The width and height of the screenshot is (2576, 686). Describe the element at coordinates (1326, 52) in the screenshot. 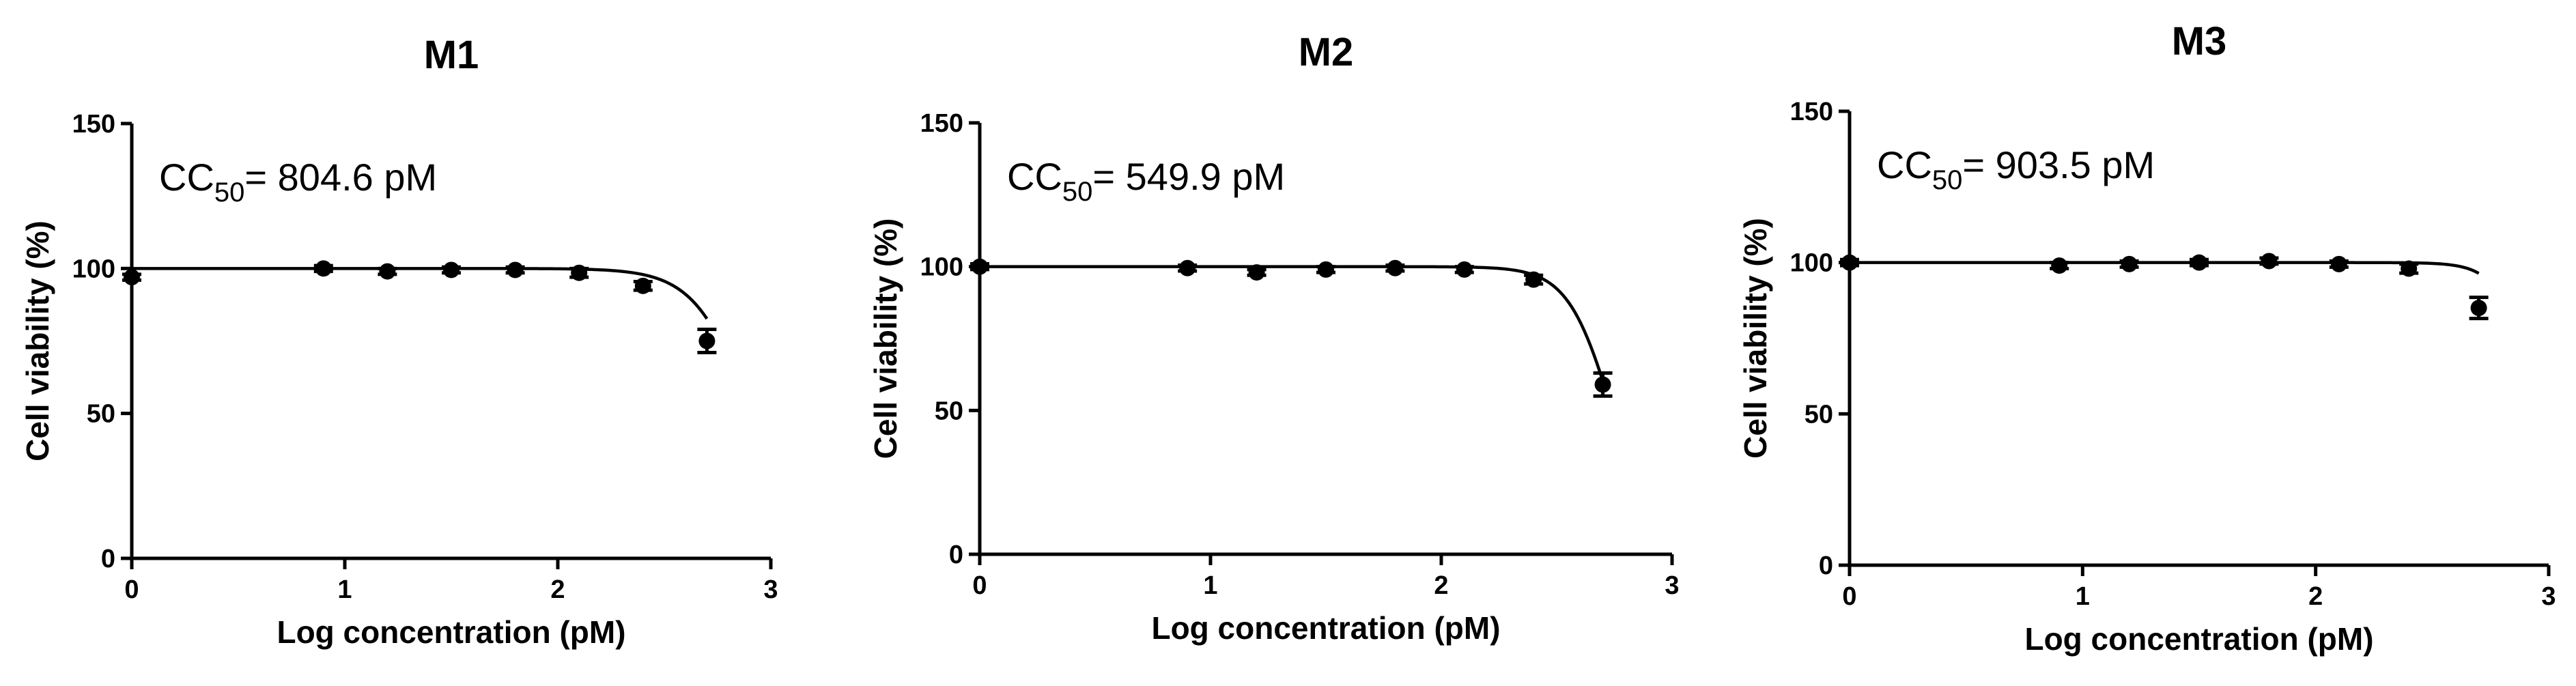

I see `chart-title: M2` at that location.